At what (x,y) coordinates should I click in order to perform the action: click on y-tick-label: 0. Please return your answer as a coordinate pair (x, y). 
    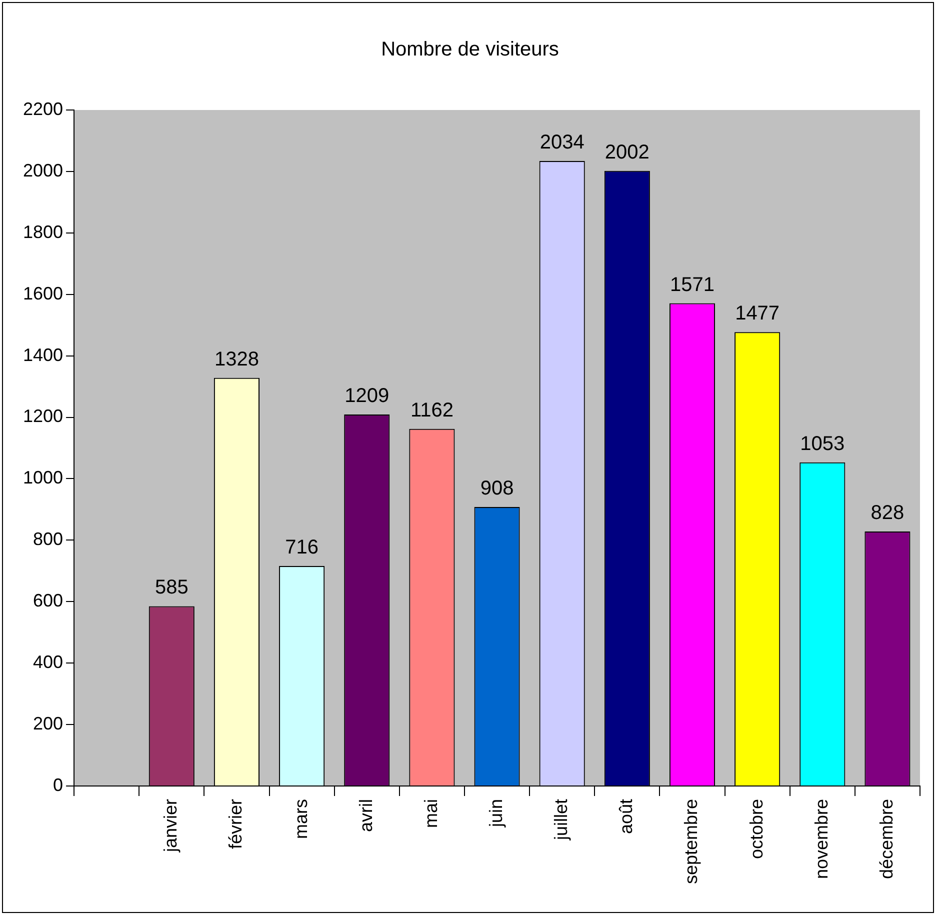
    Looking at the image, I should click on (58, 784).